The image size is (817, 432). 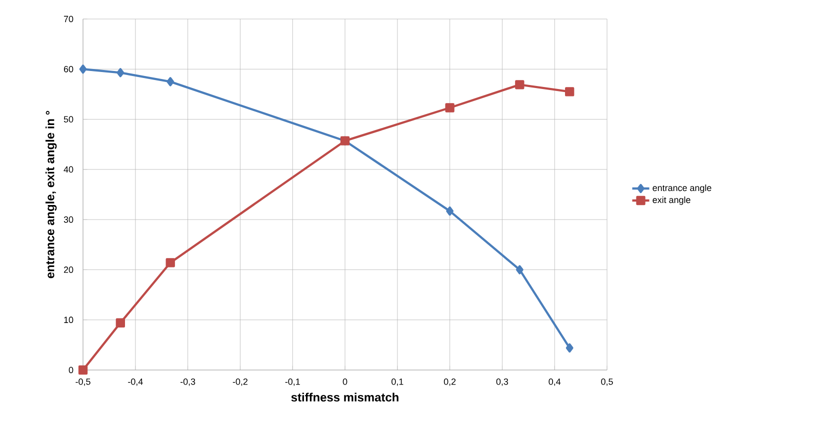 I want to click on x-tick-label: -0,5, so click(x=83, y=382).